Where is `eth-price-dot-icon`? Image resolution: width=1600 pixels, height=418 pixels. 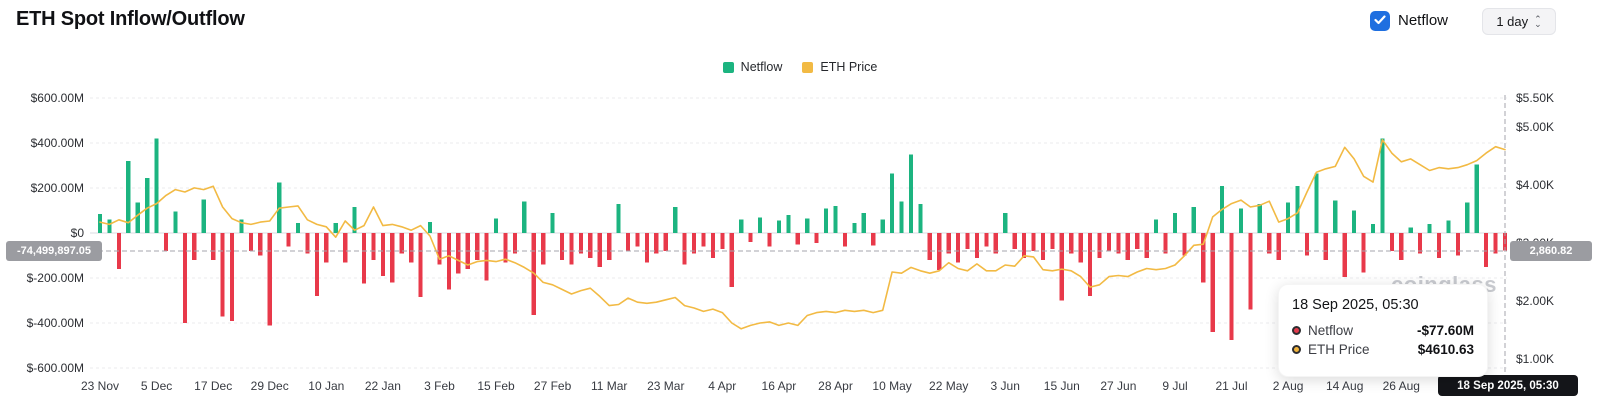
eth-price-dot-icon is located at coordinates (1296, 349).